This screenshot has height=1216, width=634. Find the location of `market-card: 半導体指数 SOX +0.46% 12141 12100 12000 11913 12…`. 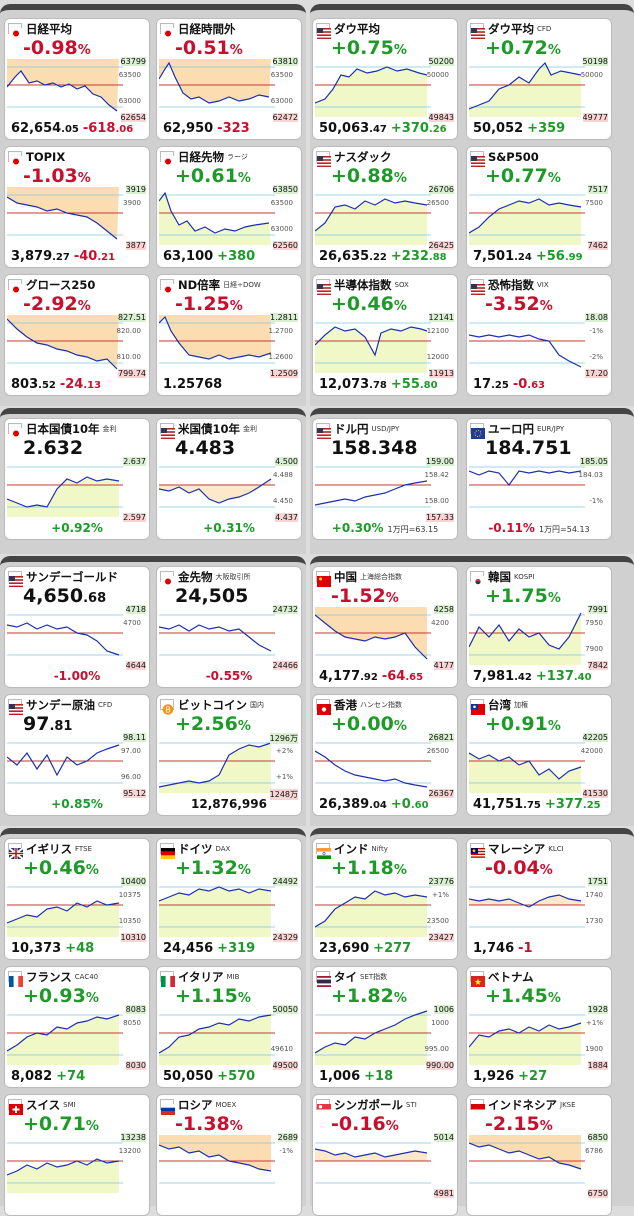

market-card: 半導体指数 SOX +0.46% 12141 12100 12000 11913 12… is located at coordinates (385, 335).